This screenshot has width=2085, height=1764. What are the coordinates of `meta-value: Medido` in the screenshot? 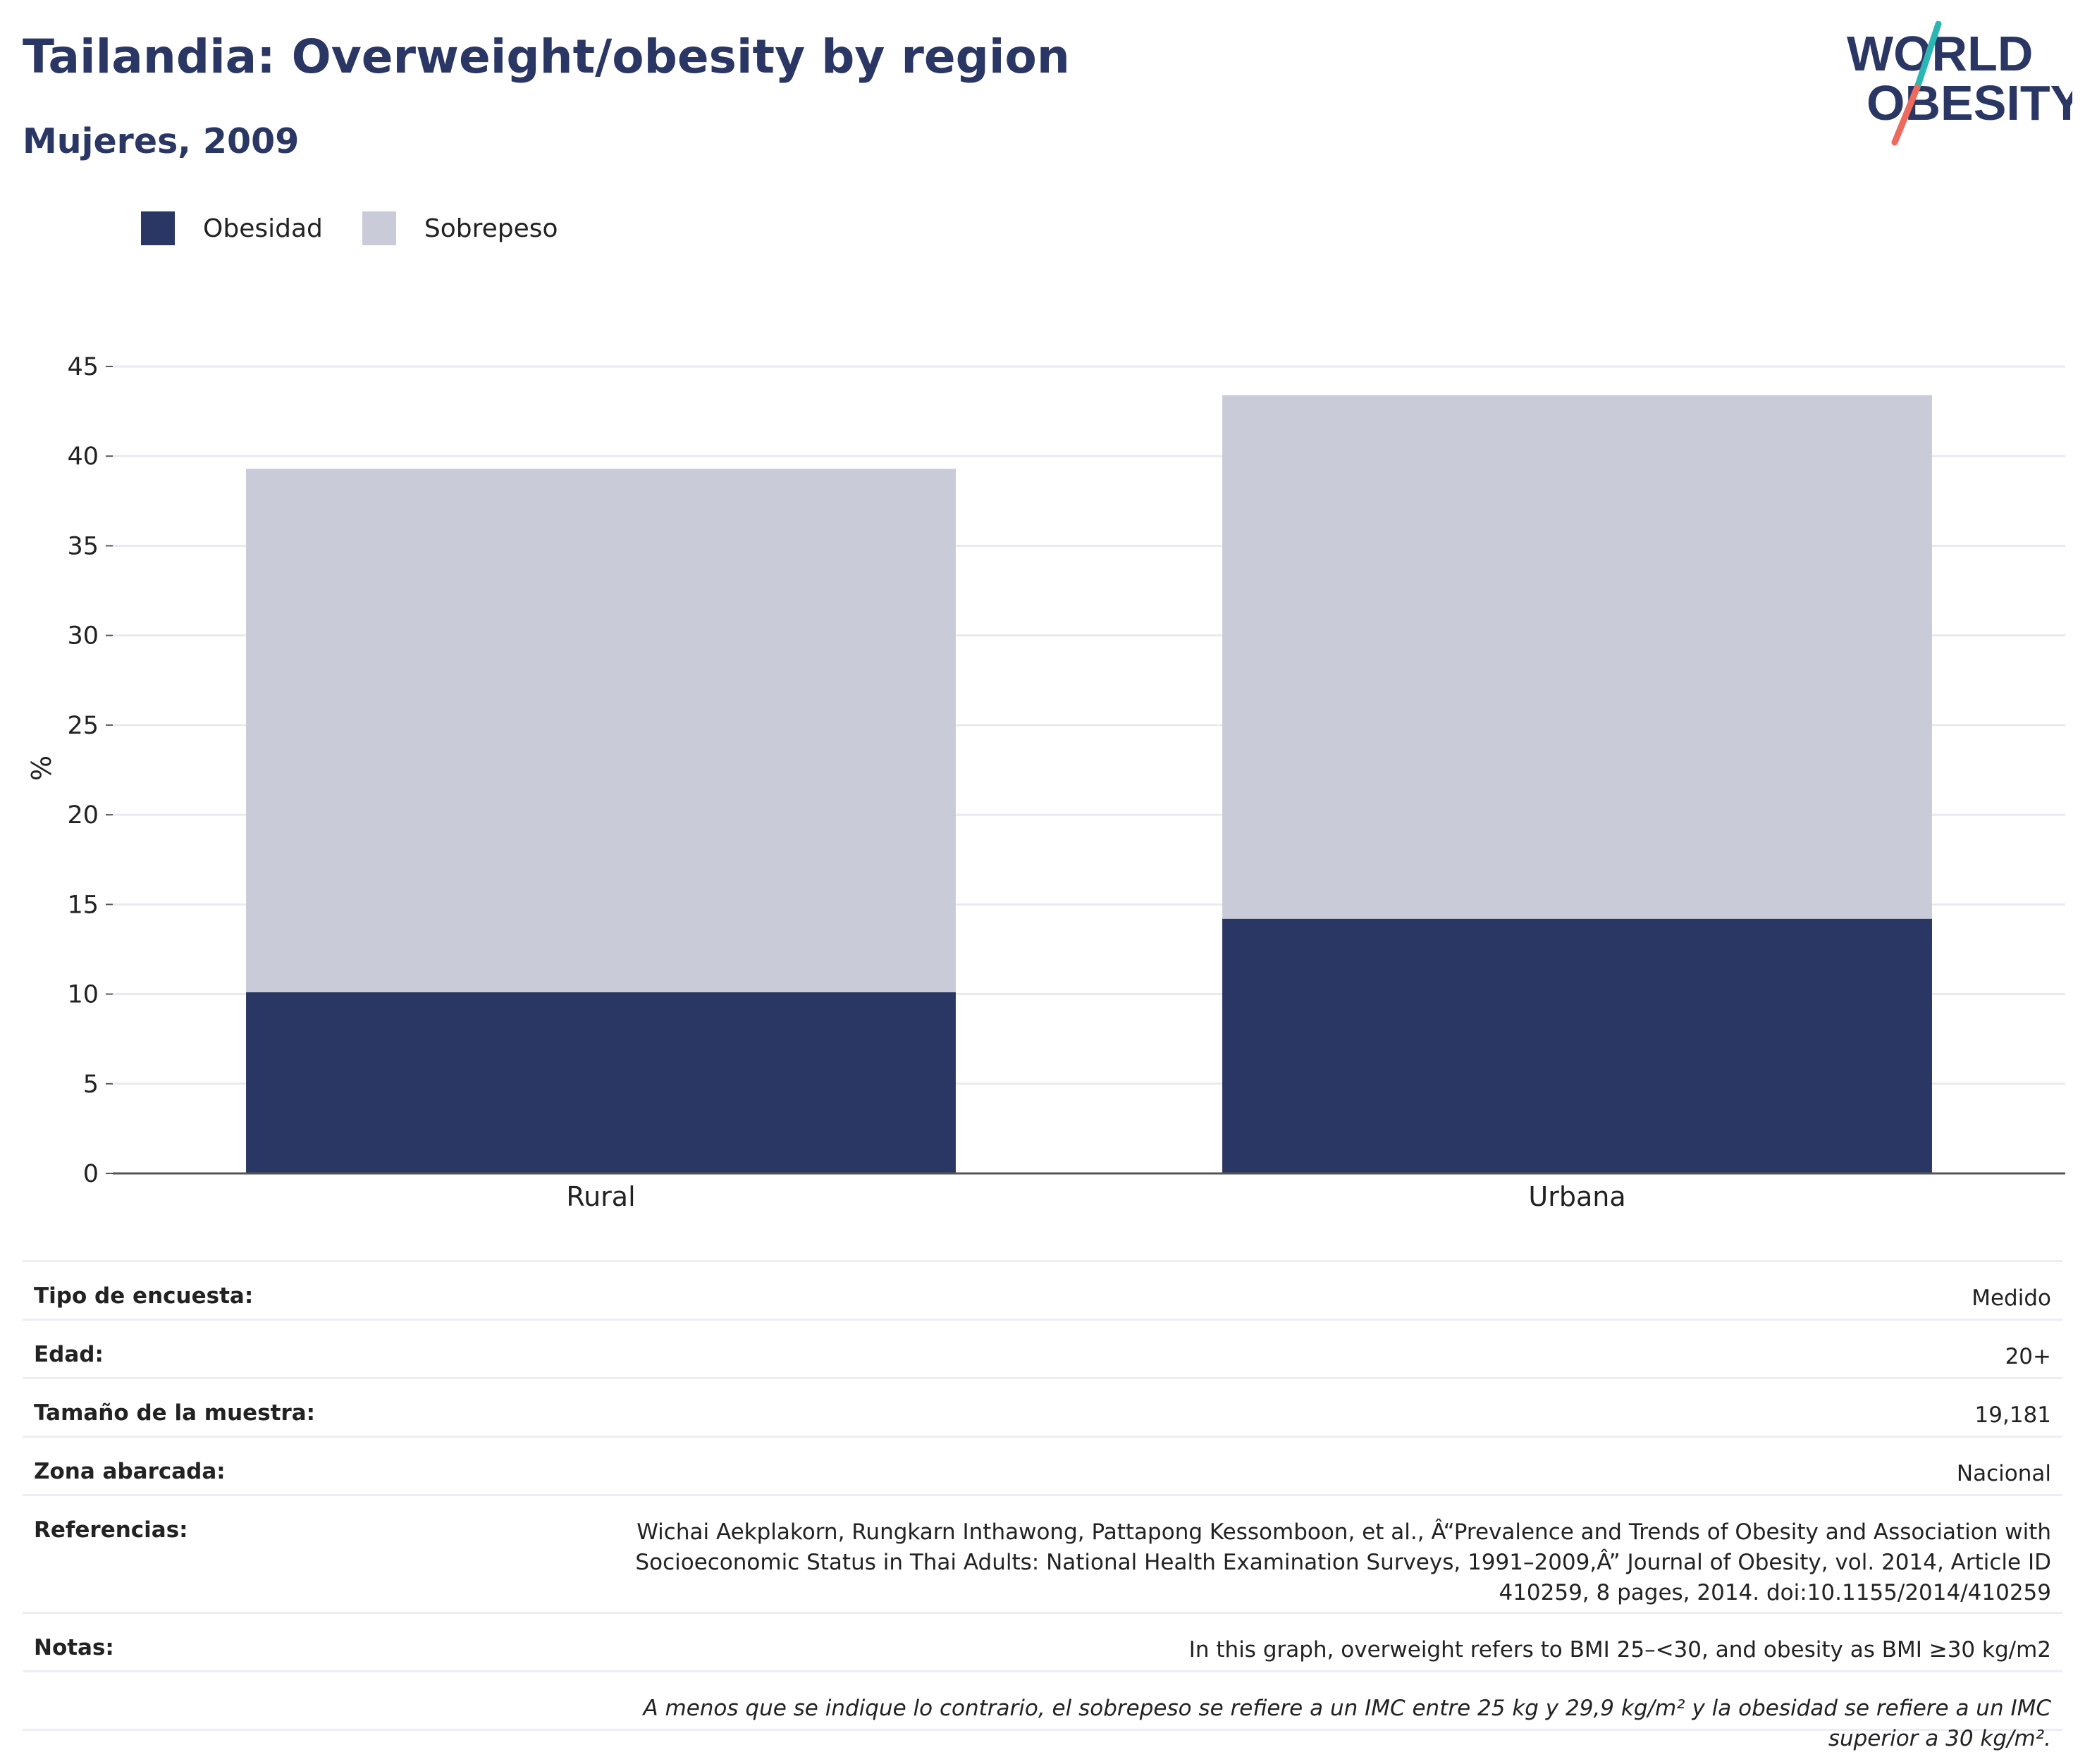 It's located at (2011, 1298).